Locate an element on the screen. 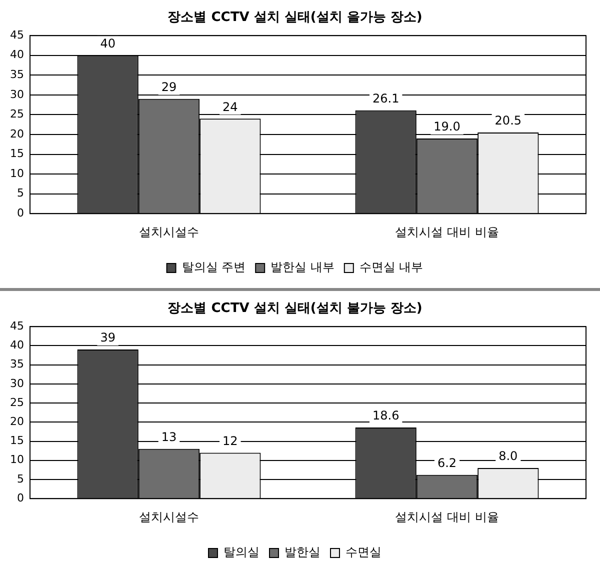  chart-title: 장소별 CCTV 설치 실태(설치 을가능 장소) is located at coordinates (295, 18).